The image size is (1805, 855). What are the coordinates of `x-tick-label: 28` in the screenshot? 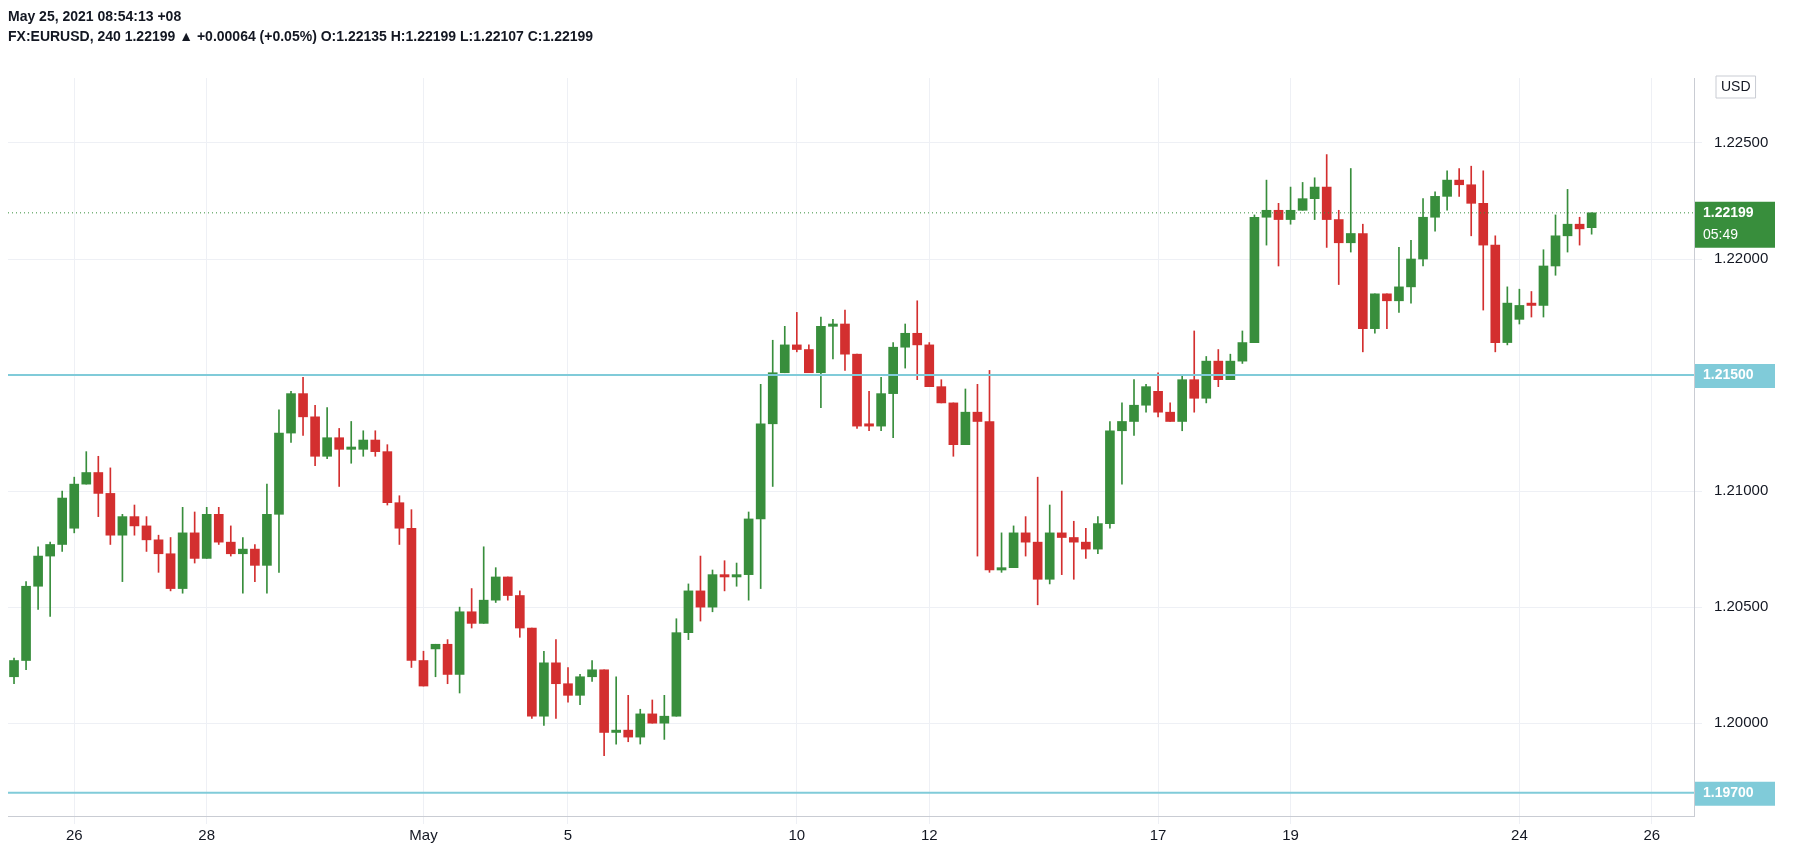 It's located at (207, 835).